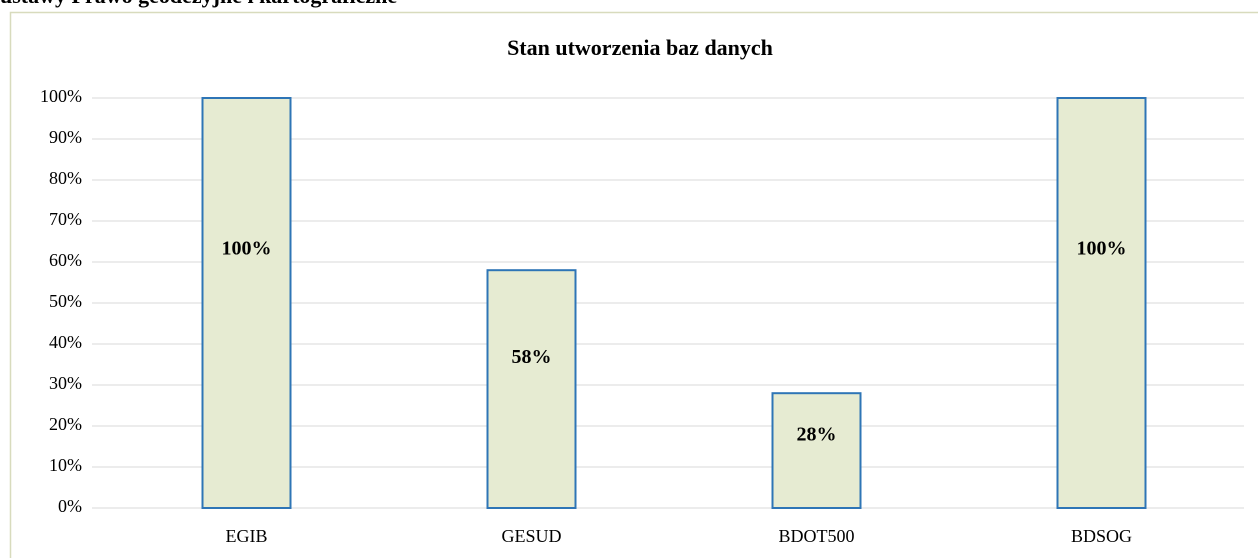 The image size is (1258, 558). I want to click on x-tick-label: EGIB, so click(247, 536).